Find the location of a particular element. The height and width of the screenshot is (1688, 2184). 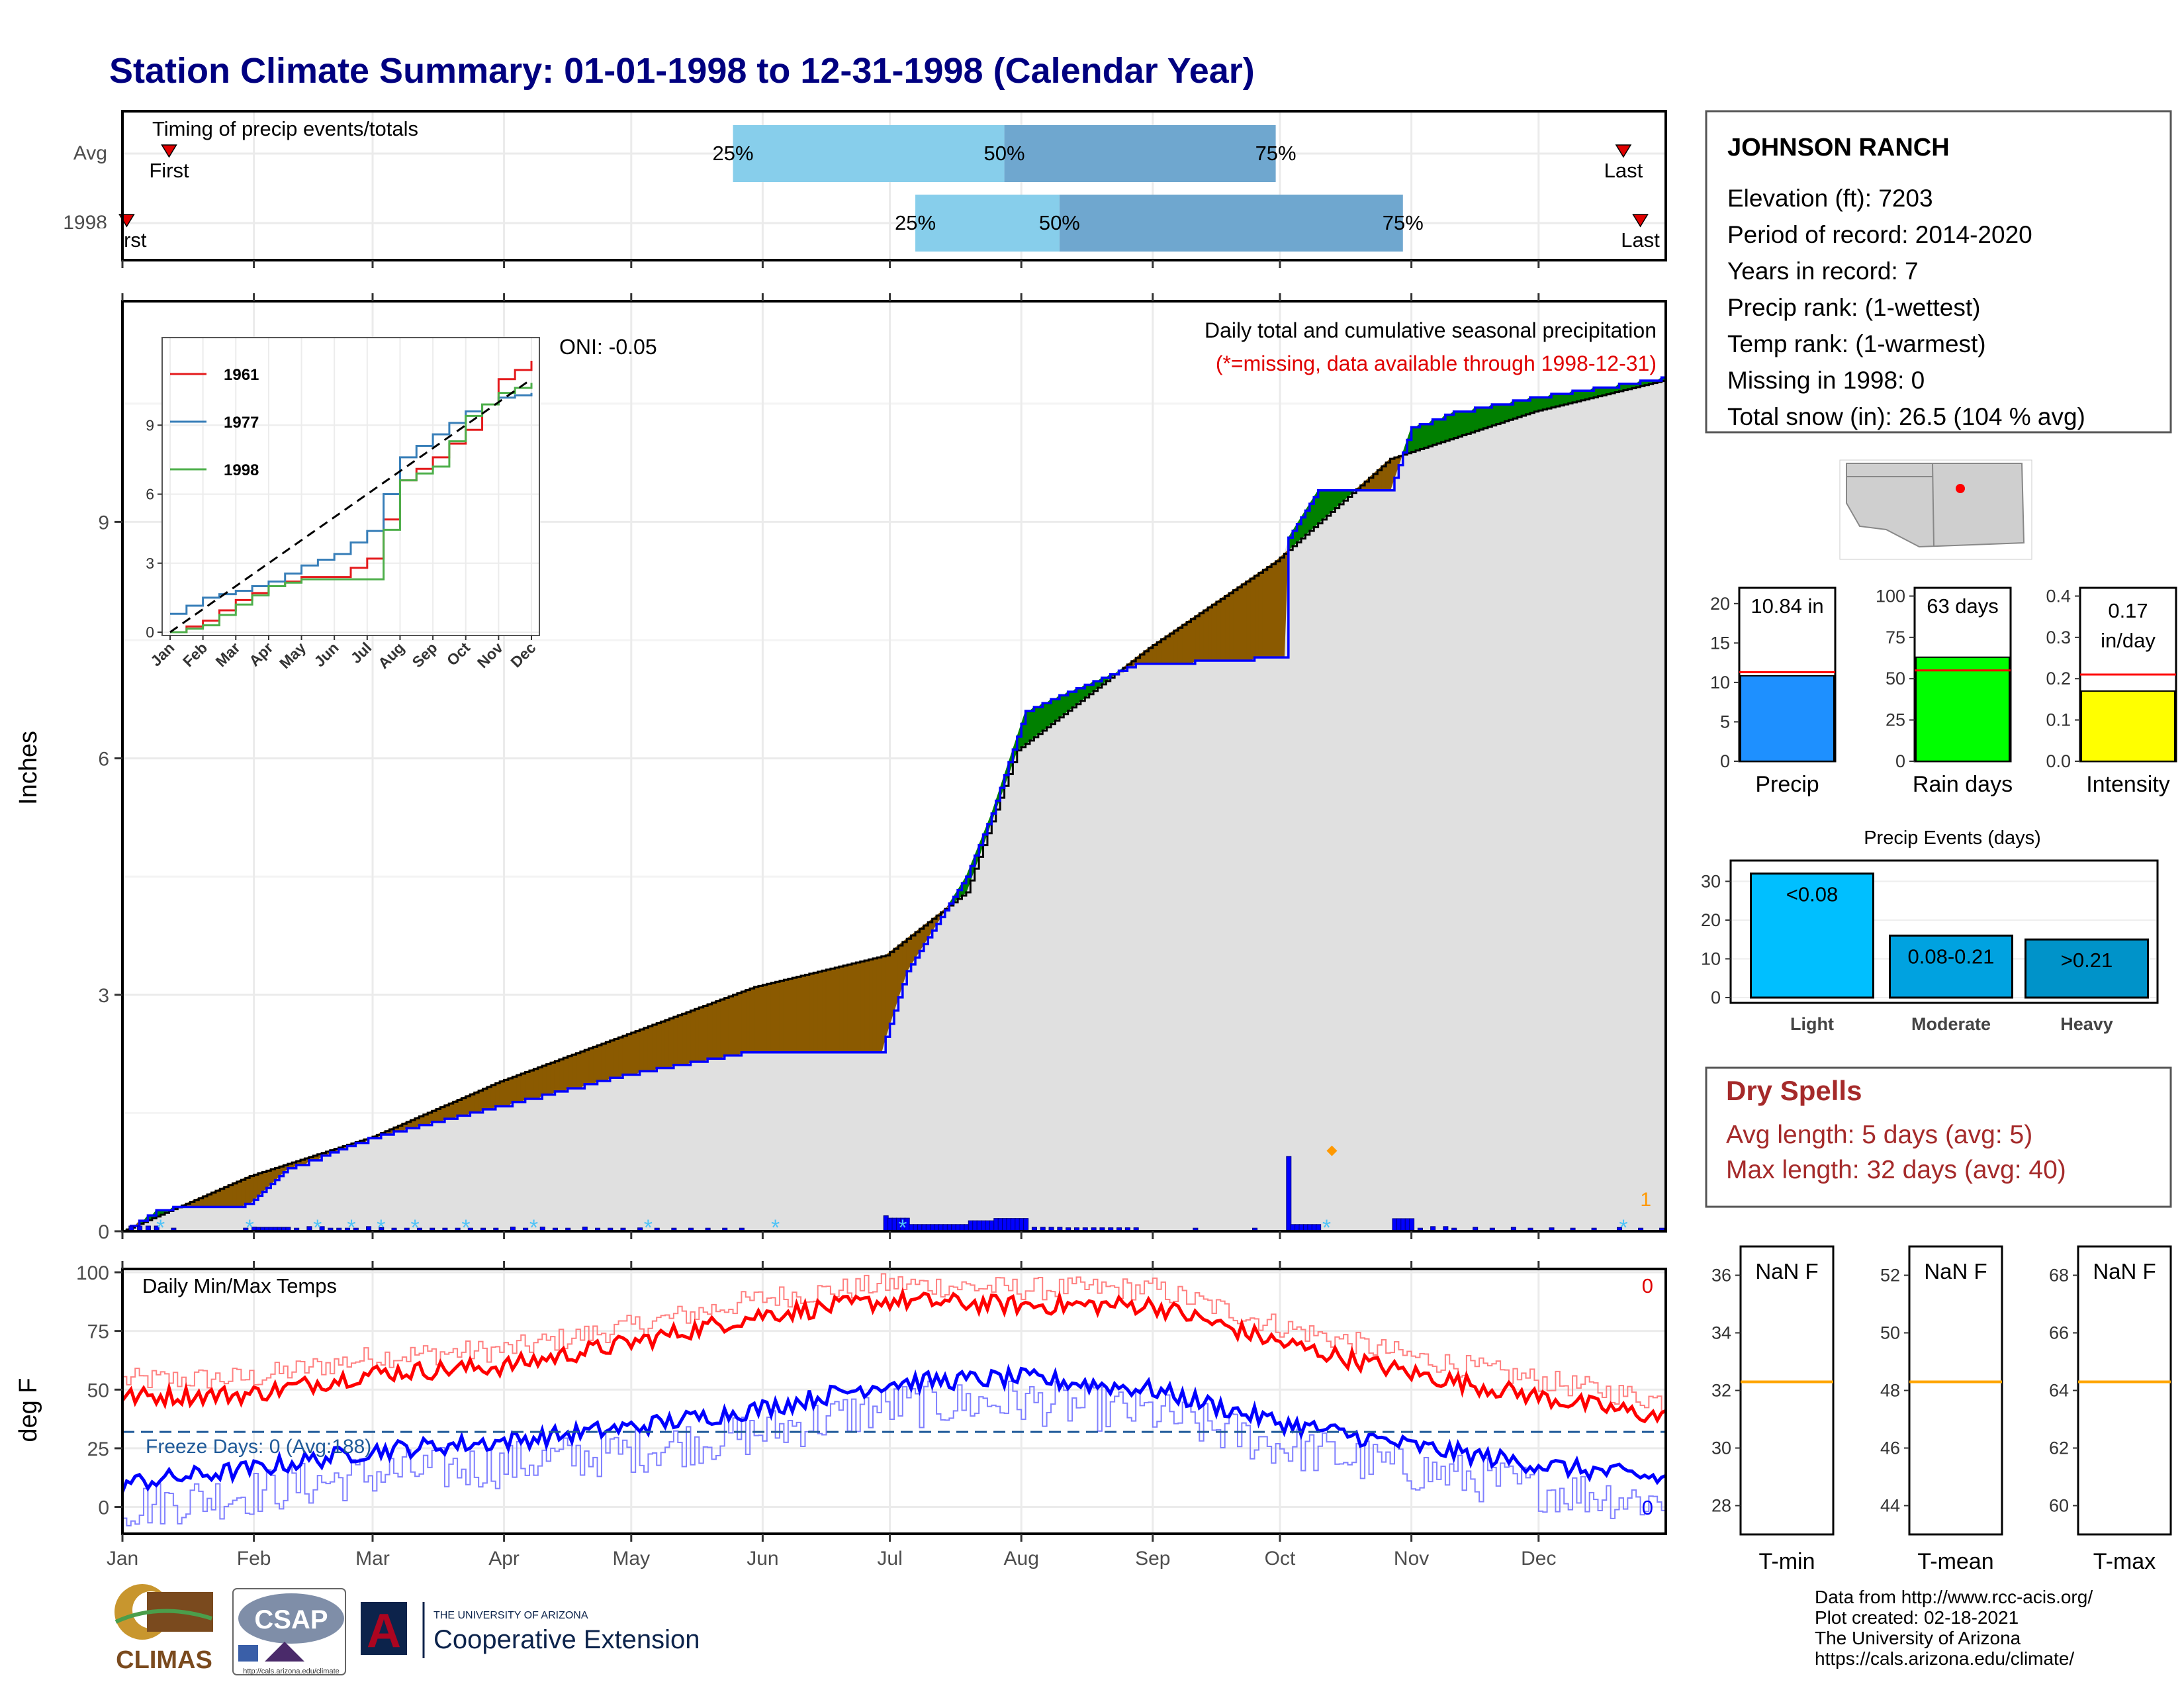

summary-bar-rain-days is located at coordinates (1962, 709).